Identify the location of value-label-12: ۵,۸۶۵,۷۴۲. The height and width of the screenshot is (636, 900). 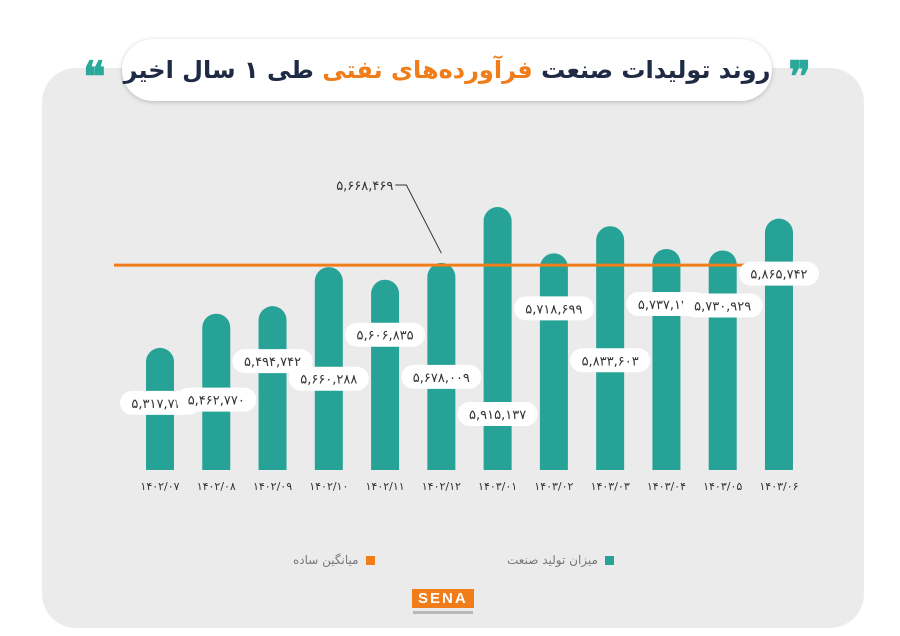
(778, 273).